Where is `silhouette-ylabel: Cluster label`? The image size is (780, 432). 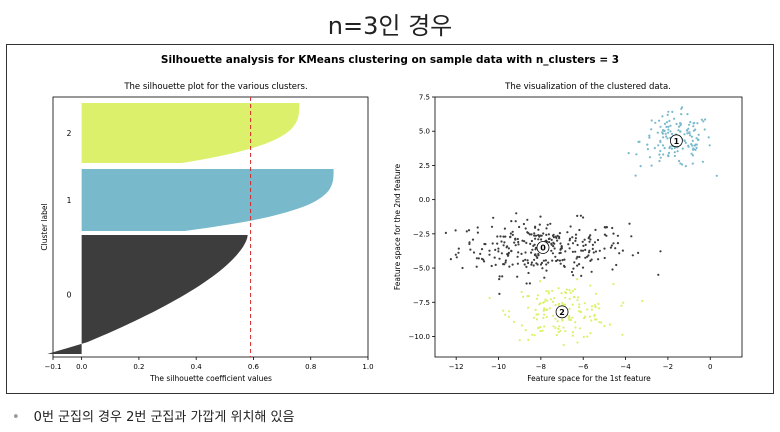
silhouette-ylabel: Cluster label is located at coordinates (44, 226).